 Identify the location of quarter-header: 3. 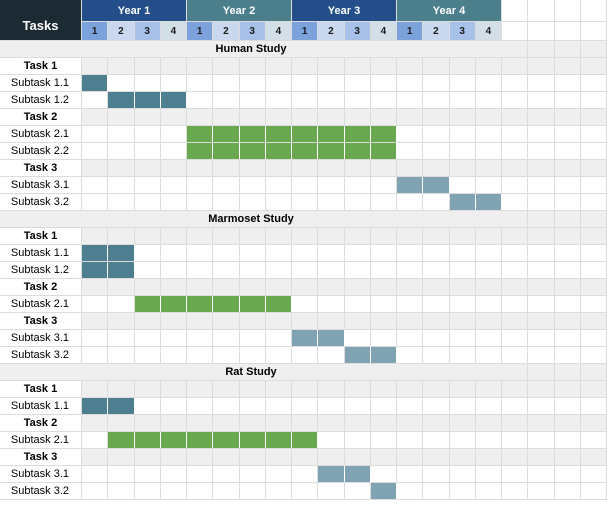
(462, 31).